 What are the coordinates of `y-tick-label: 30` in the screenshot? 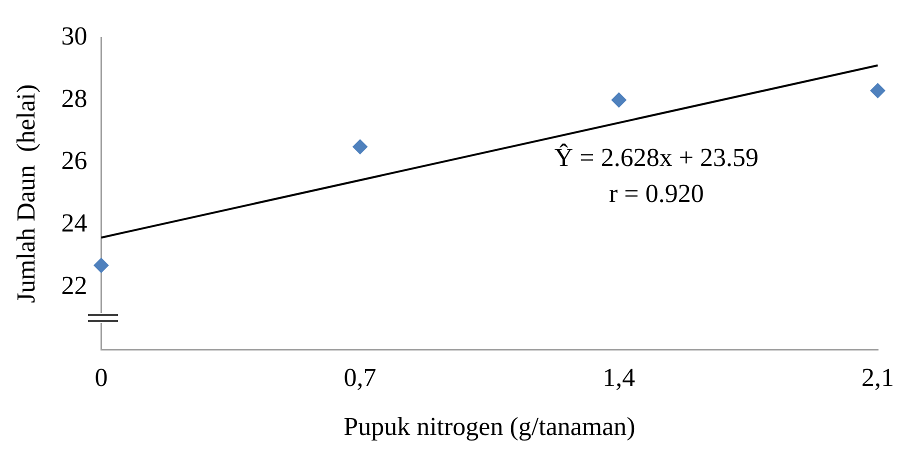 It's located at (74, 35).